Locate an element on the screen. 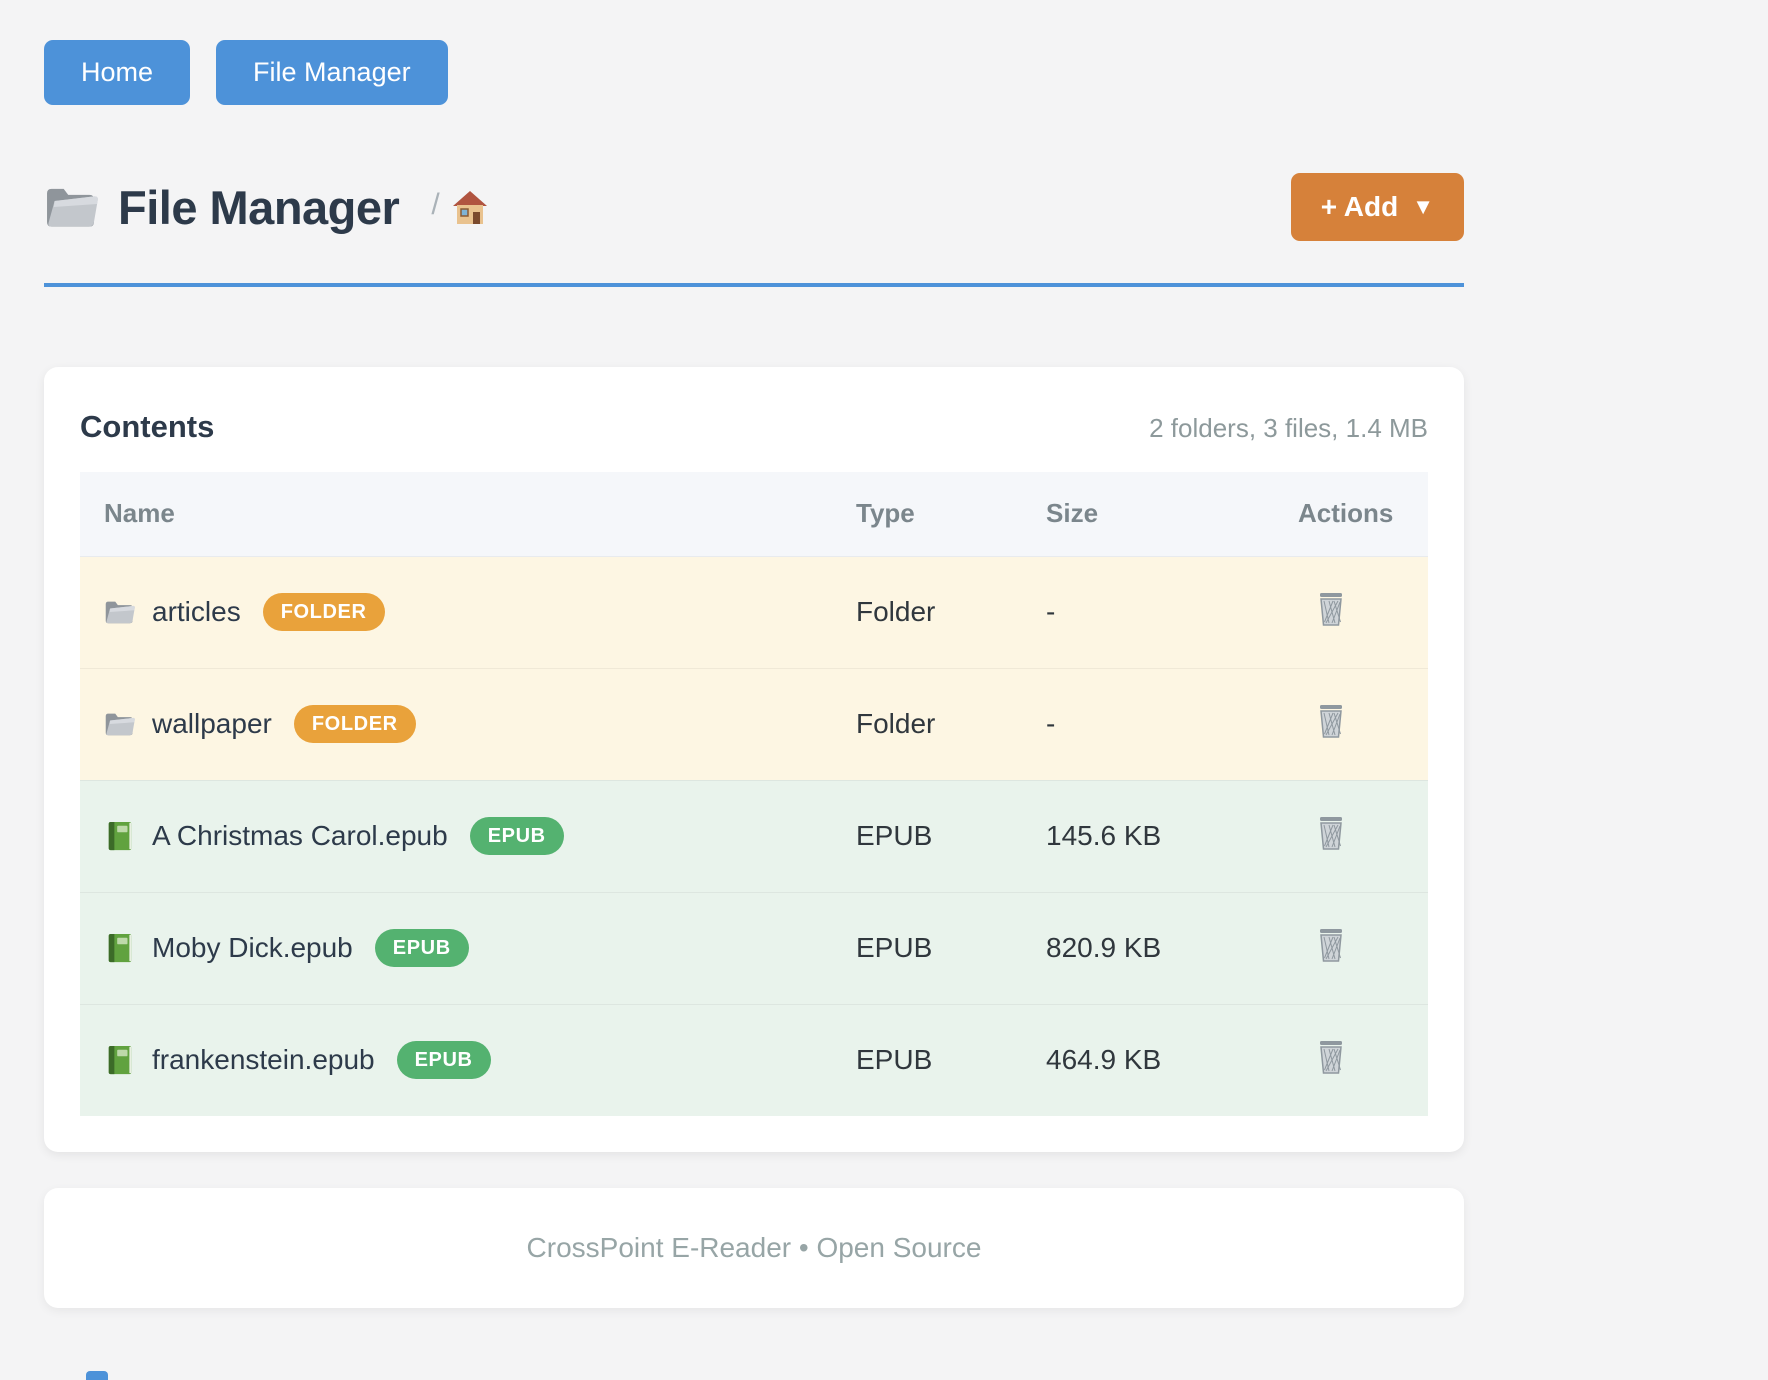  contents-summary: 2 folders, 3 files, 1.4 MB is located at coordinates (1288, 428).